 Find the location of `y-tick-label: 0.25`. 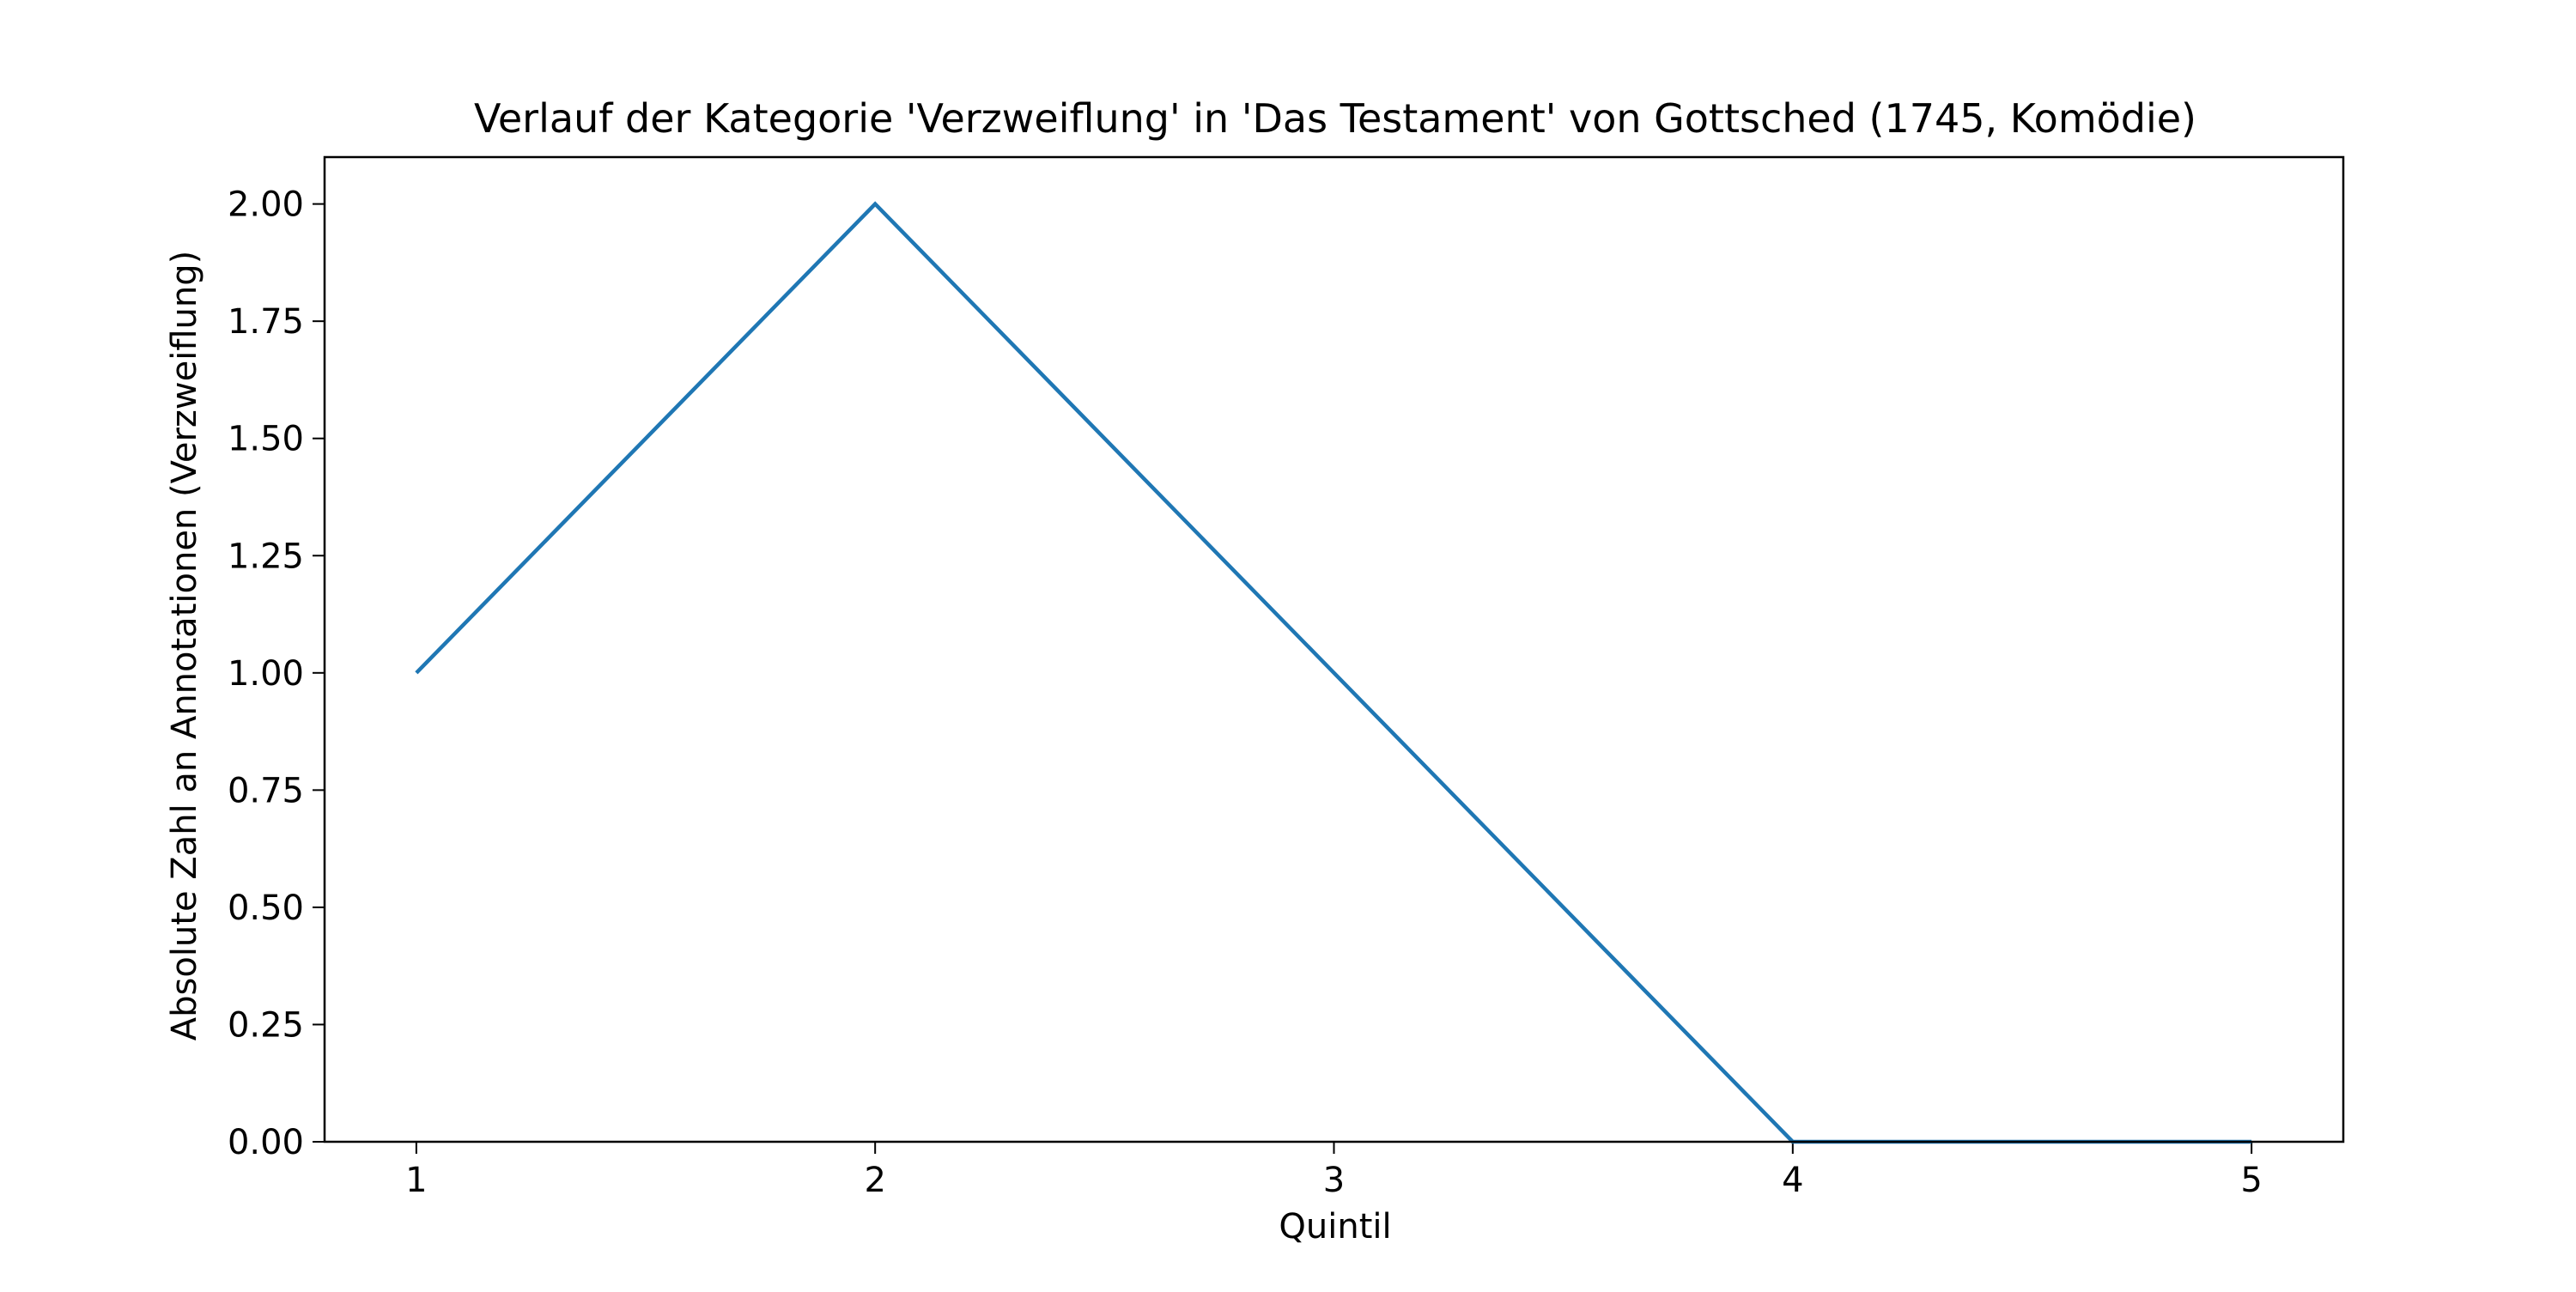

y-tick-label: 0.25 is located at coordinates (266, 1025).